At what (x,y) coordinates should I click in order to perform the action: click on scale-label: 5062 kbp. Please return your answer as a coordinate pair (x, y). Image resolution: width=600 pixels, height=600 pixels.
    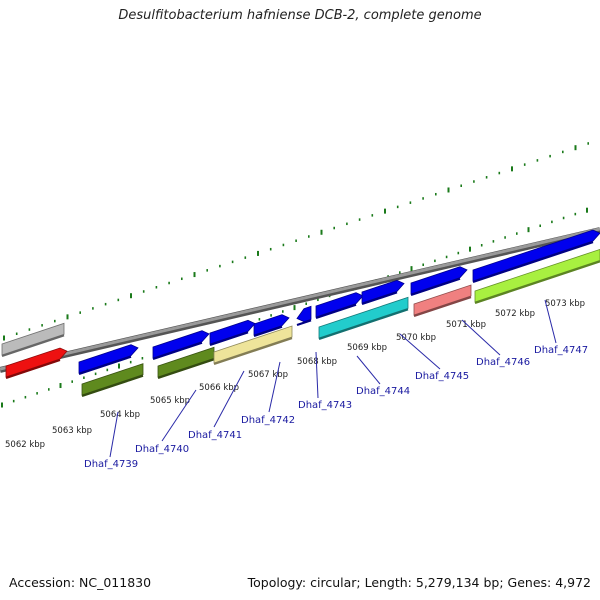
    Looking at the image, I should click on (25, 445).